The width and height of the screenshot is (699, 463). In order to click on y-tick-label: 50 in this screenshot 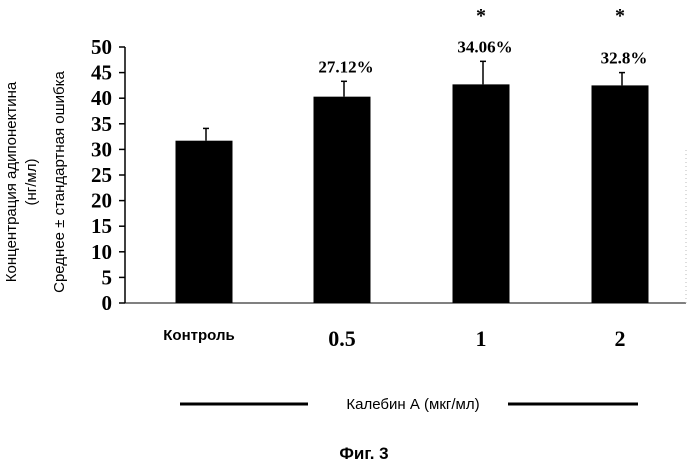, I will do `click(101, 47)`.